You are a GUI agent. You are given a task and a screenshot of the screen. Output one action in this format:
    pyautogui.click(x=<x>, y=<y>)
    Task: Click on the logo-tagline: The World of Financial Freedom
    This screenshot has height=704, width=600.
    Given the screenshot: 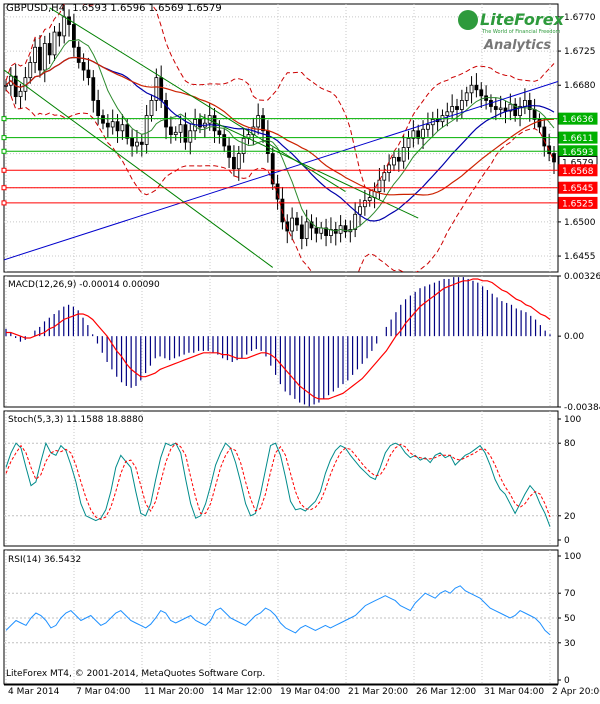 What is the action you would take?
    pyautogui.click(x=521, y=32)
    